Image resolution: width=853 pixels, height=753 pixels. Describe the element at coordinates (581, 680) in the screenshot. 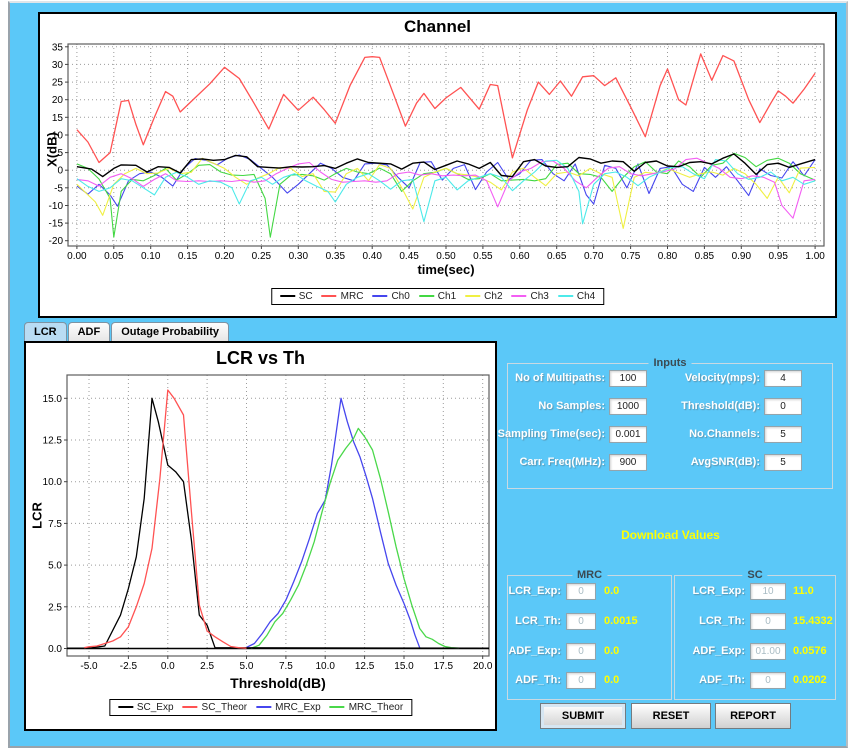

I see `mrc-adf-th-field` at that location.